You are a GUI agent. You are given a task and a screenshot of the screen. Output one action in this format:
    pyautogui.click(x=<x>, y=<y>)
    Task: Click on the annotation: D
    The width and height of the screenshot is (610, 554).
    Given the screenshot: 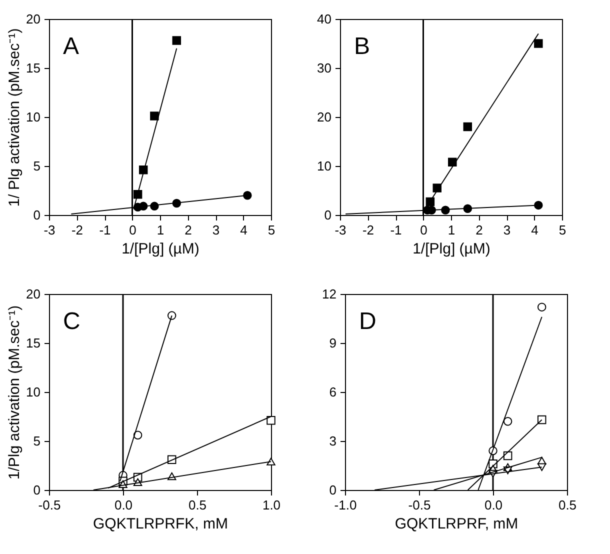 What is the action you would take?
    pyautogui.click(x=367, y=321)
    